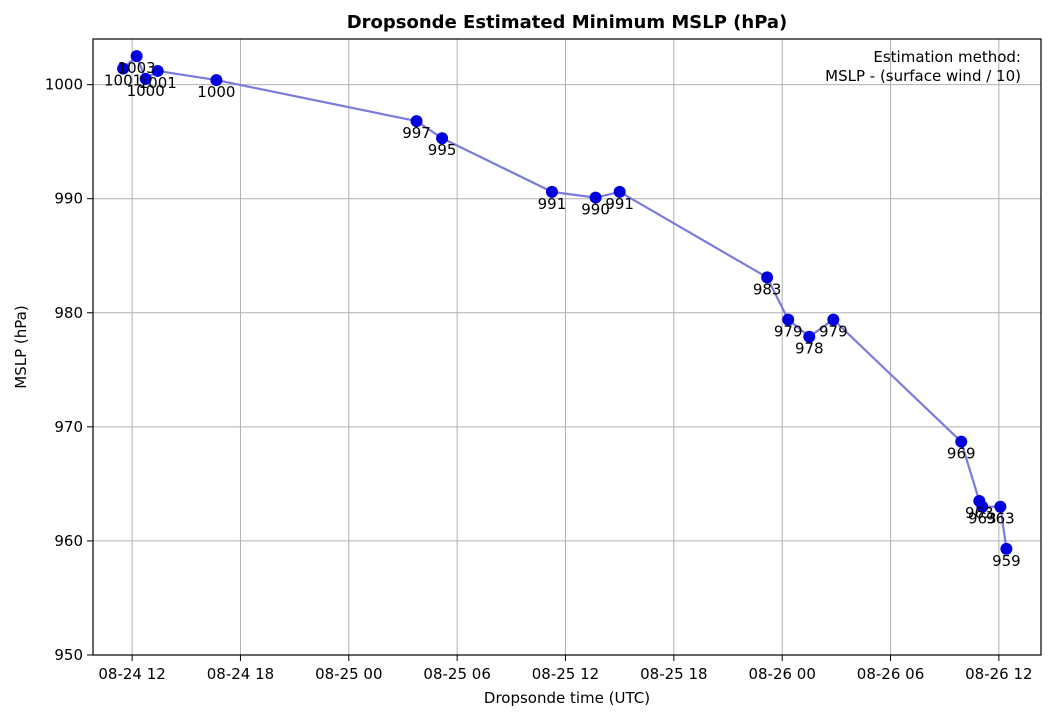  Describe the element at coordinates (68, 541) in the screenshot. I see `y-tick-label: 960` at that location.